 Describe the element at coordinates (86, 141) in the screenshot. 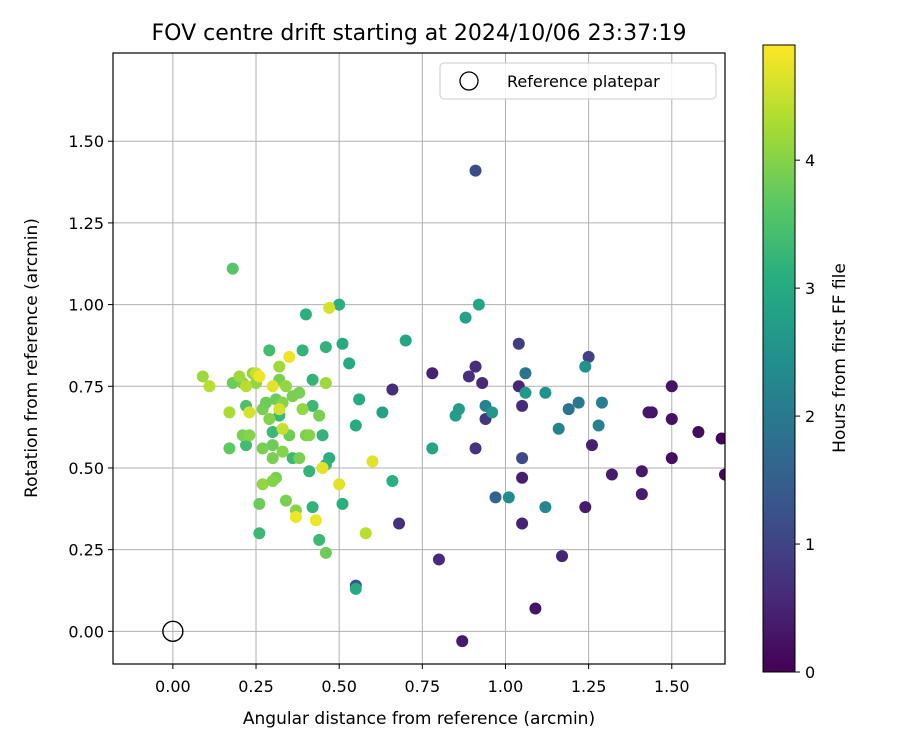

I see `y-tick-label: 1.50` at that location.